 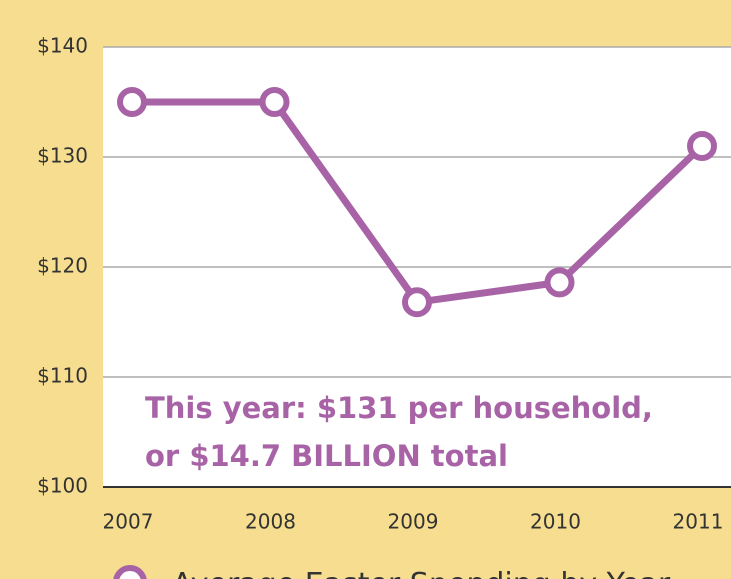 I want to click on y-tick-label: $110, so click(x=62, y=376).